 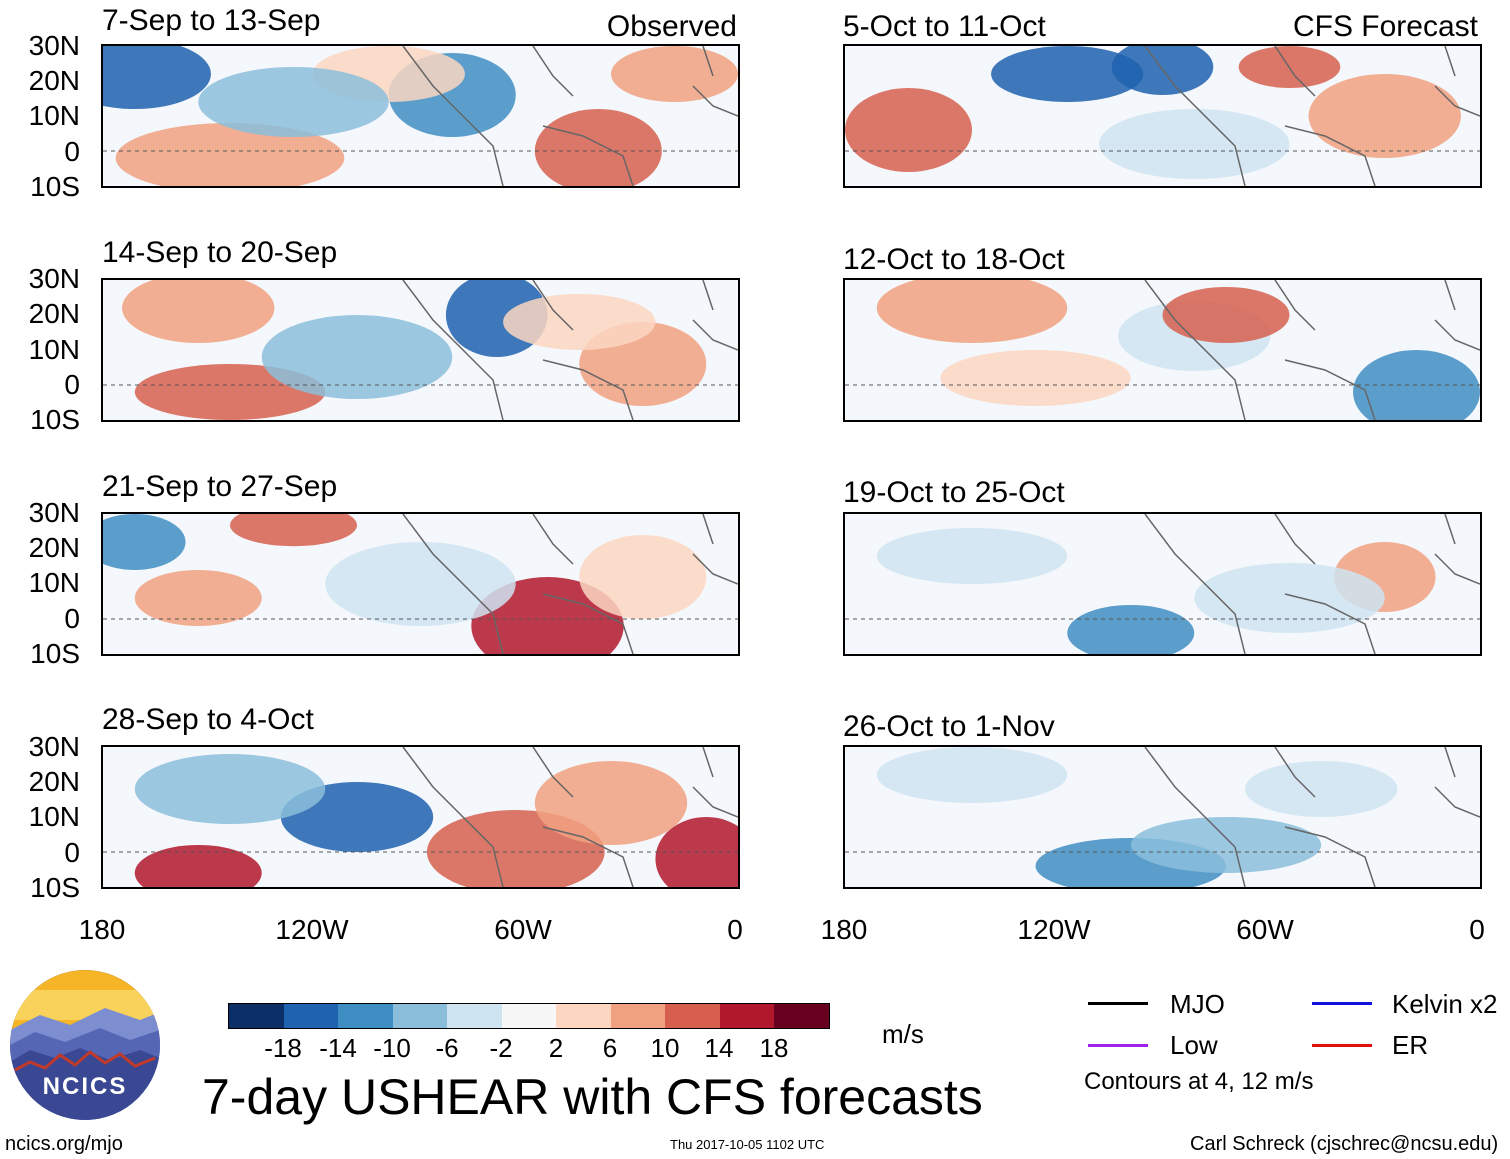 What do you see at coordinates (556, 1048) in the screenshot?
I see `cbar-tick: 2` at bounding box center [556, 1048].